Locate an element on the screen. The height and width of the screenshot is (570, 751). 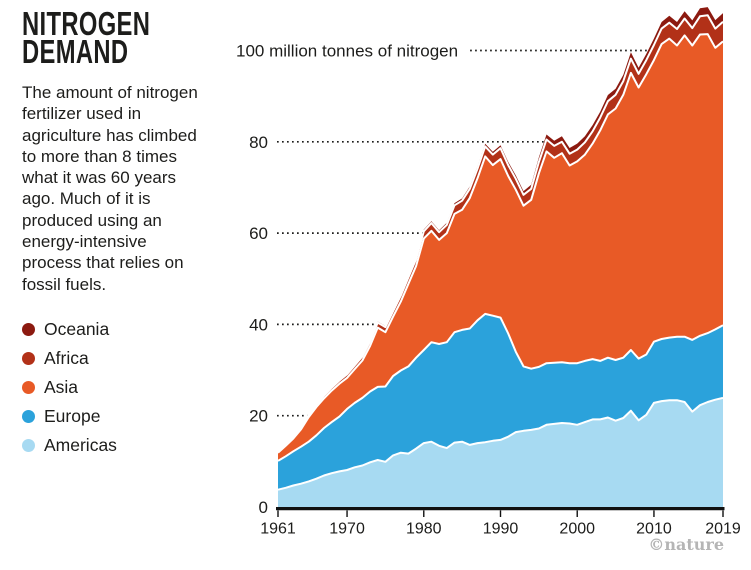
nature-credit: ©nature is located at coordinates (686, 544).